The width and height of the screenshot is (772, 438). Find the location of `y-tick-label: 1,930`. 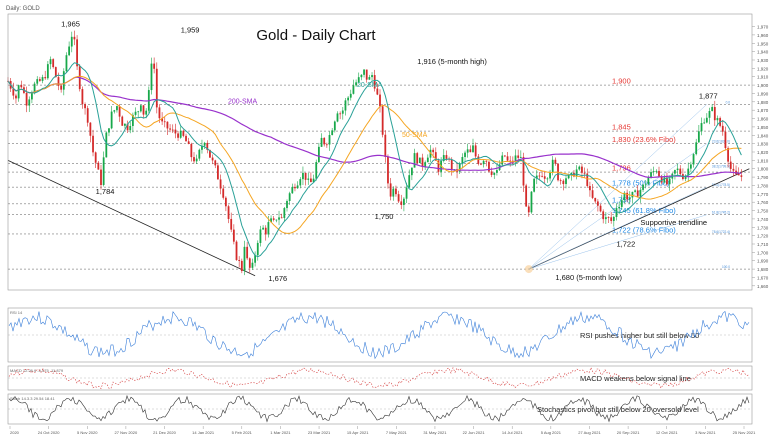

y-tick-label: 1,930 is located at coordinates (763, 60).